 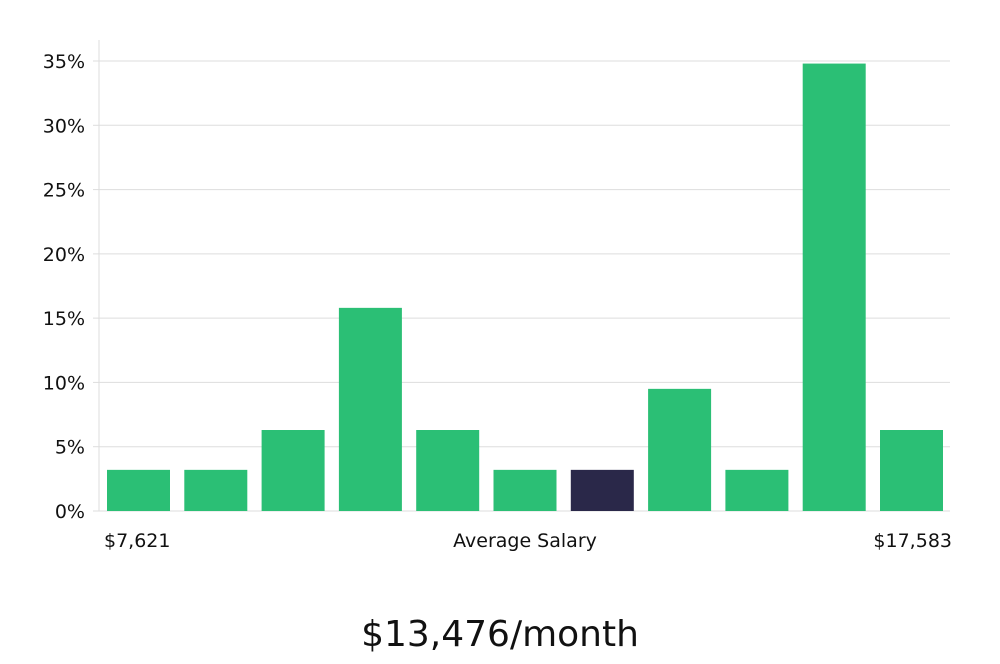 I want to click on y-tick-label: 30%, so click(x=64, y=126).